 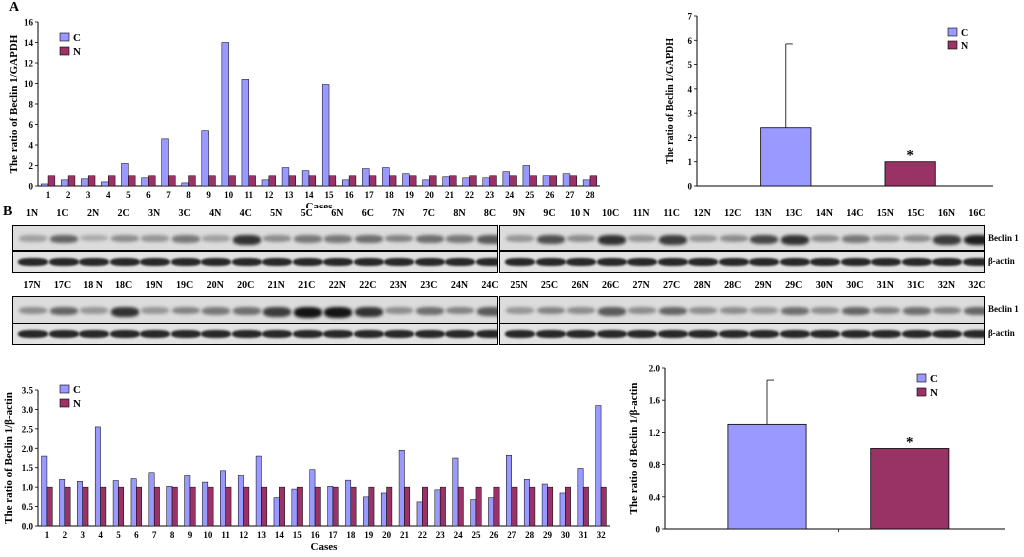 What do you see at coordinates (29, 23) in the screenshot?
I see `y-tick-label: 16` at bounding box center [29, 23].